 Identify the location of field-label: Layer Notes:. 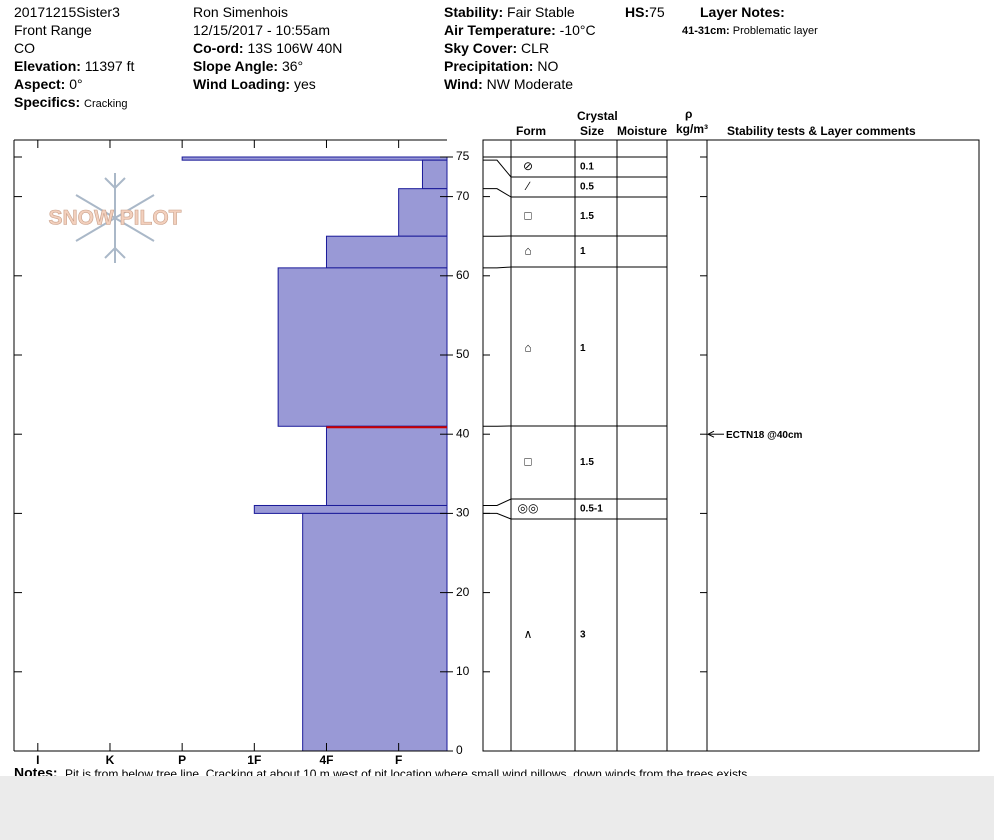
(742, 12).